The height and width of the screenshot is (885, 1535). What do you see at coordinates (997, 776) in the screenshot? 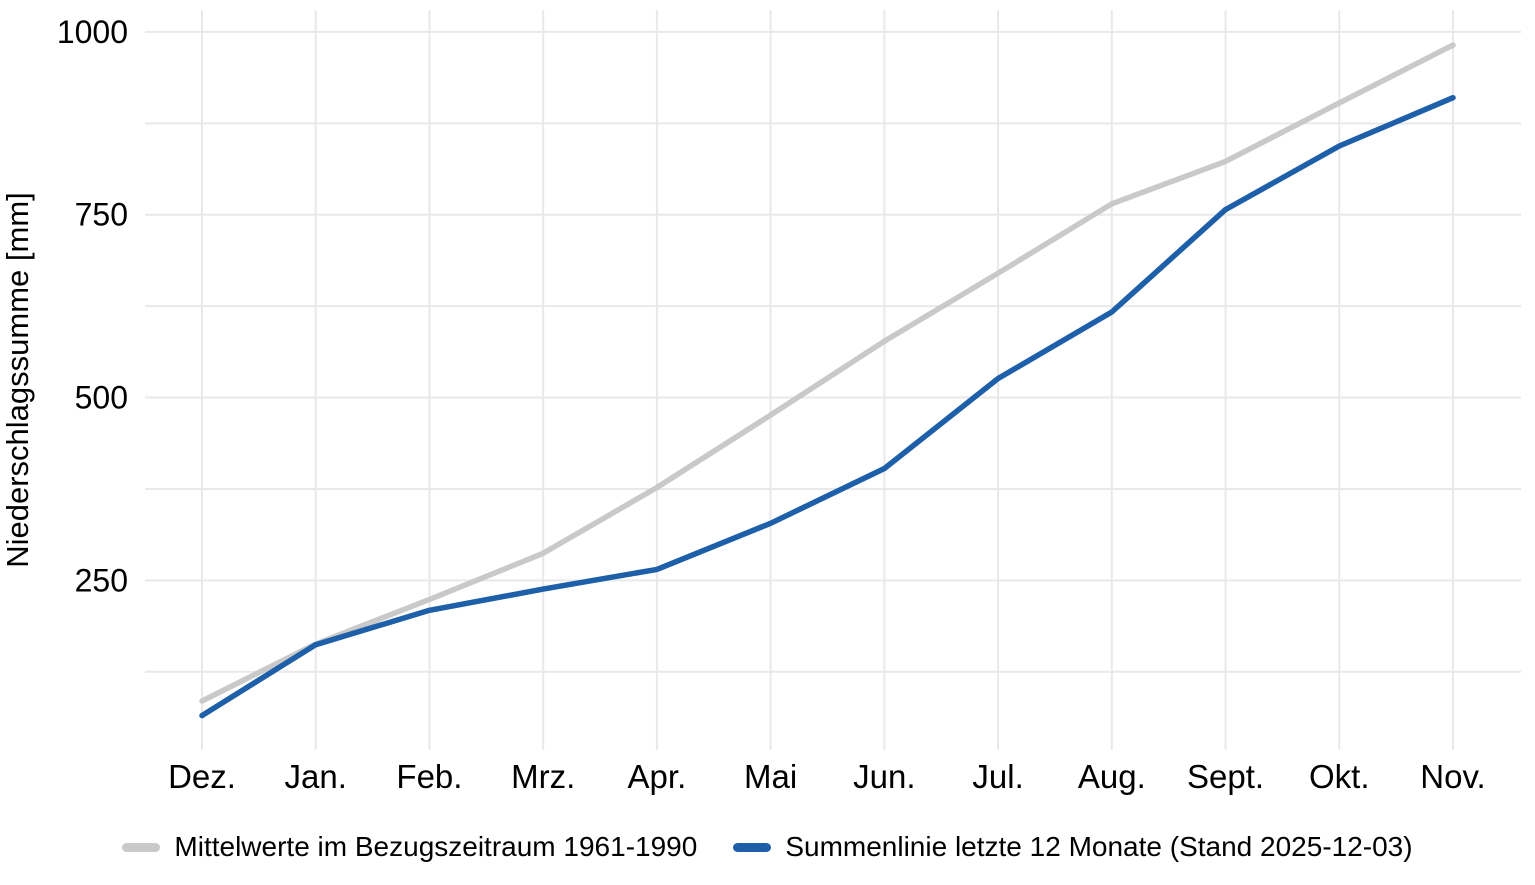
I see `x-tick-label: Jul.` at bounding box center [997, 776].